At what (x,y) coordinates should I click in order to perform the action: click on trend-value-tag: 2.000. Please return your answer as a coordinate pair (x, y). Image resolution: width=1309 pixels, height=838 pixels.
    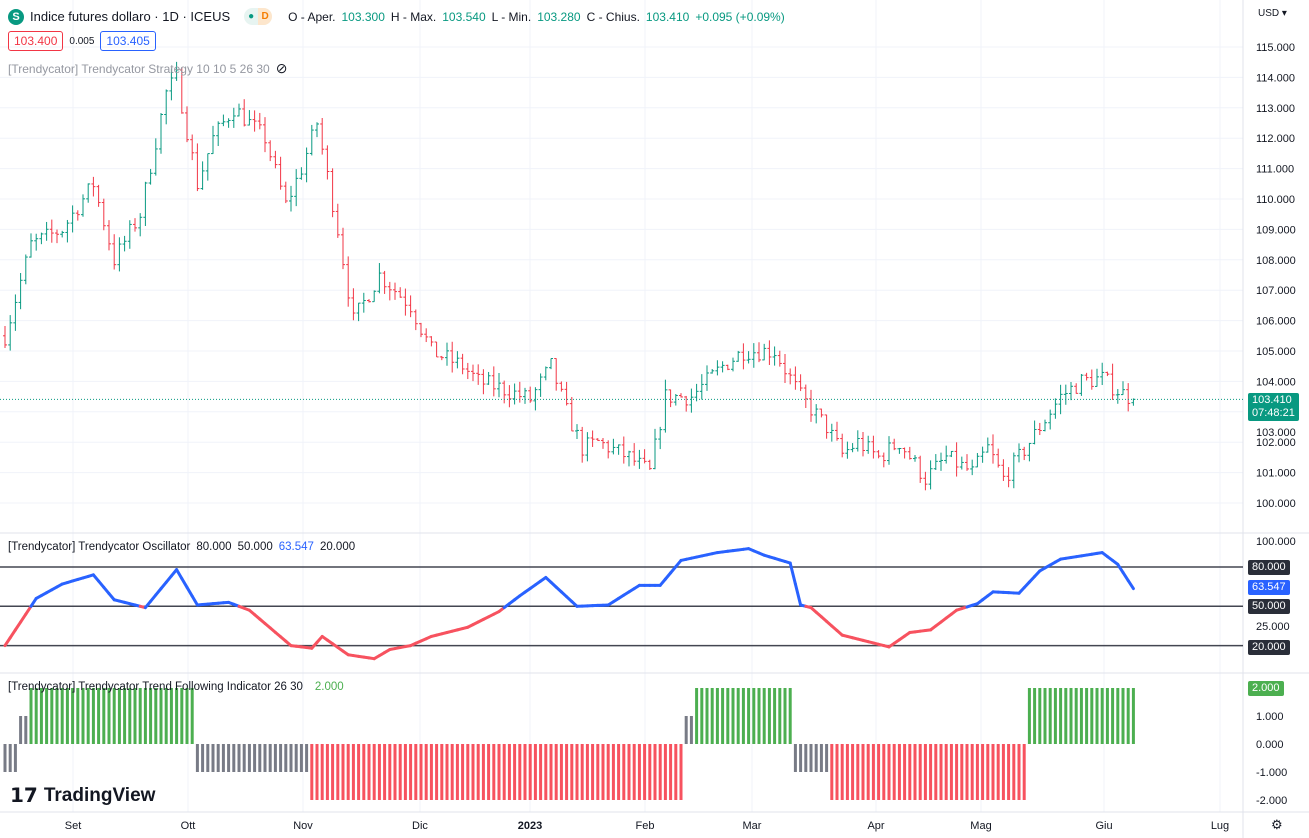
    Looking at the image, I should click on (1266, 688).